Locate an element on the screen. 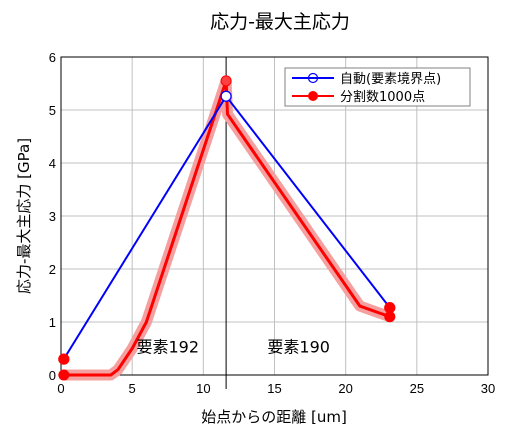 Image resolution: width=507 pixels, height=443 pixels. legend-marker-div is located at coordinates (313, 96).